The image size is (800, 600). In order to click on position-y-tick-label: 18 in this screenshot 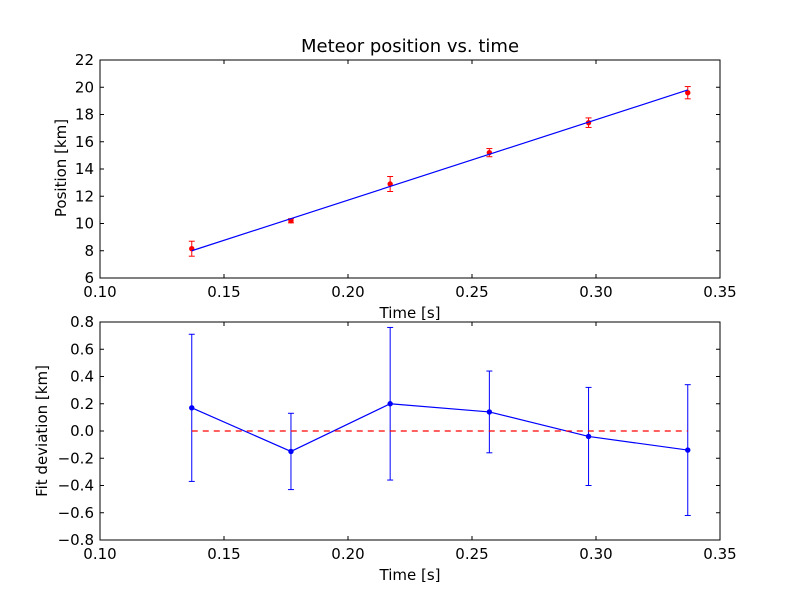, I will do `click(84, 115)`.